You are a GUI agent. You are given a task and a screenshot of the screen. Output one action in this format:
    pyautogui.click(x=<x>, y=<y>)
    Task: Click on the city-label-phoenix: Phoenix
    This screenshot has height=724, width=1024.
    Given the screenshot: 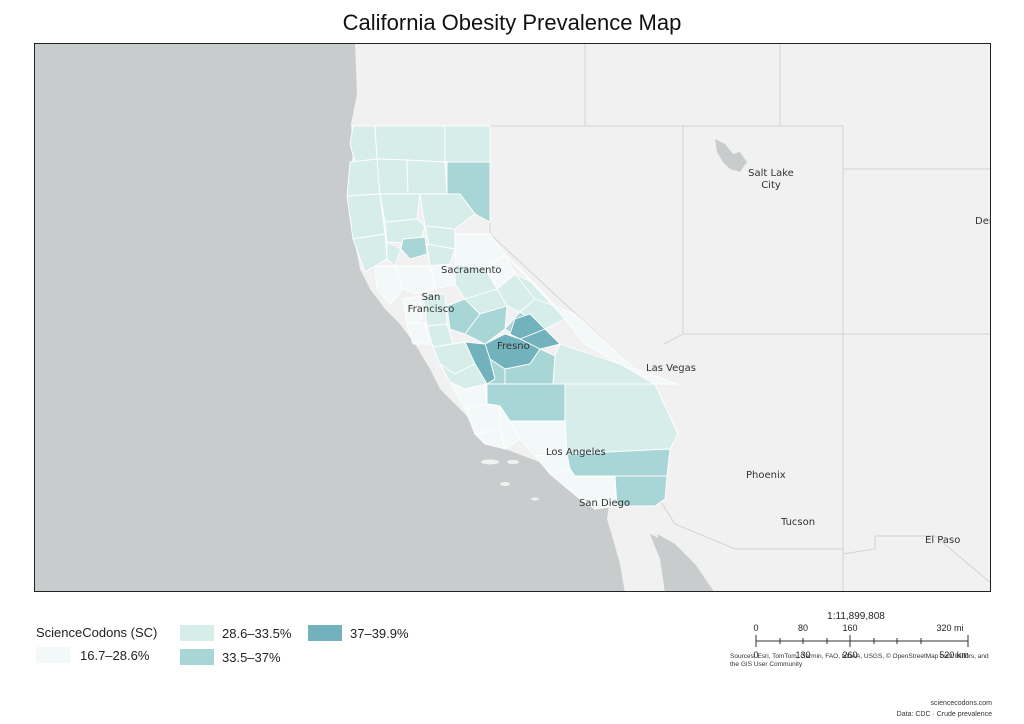 What is the action you would take?
    pyautogui.click(x=766, y=475)
    